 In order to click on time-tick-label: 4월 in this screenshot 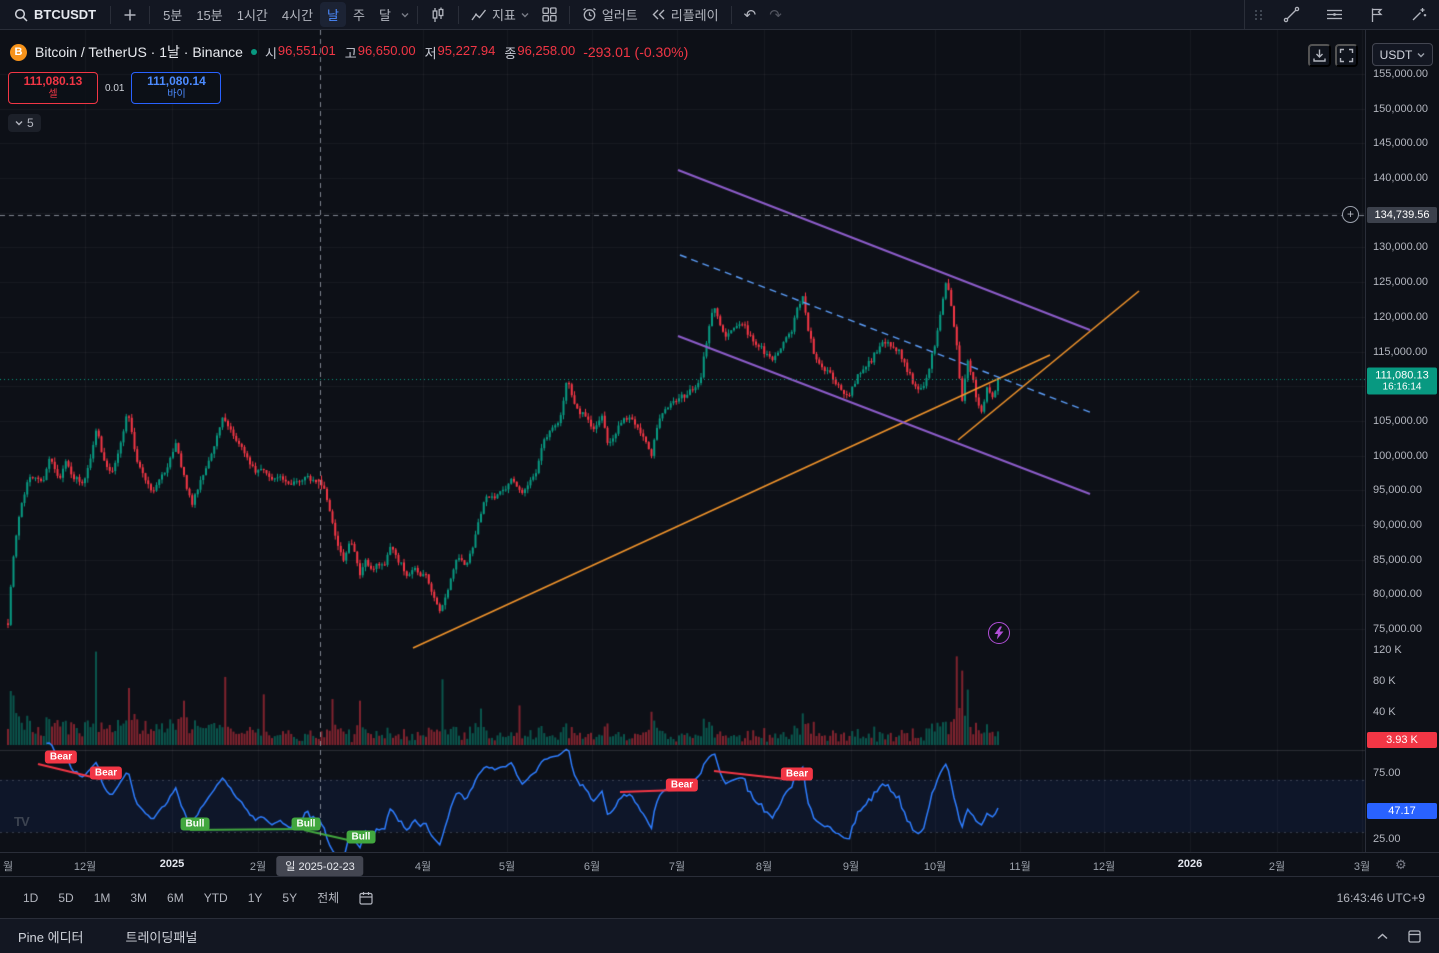, I will do `click(423, 867)`.